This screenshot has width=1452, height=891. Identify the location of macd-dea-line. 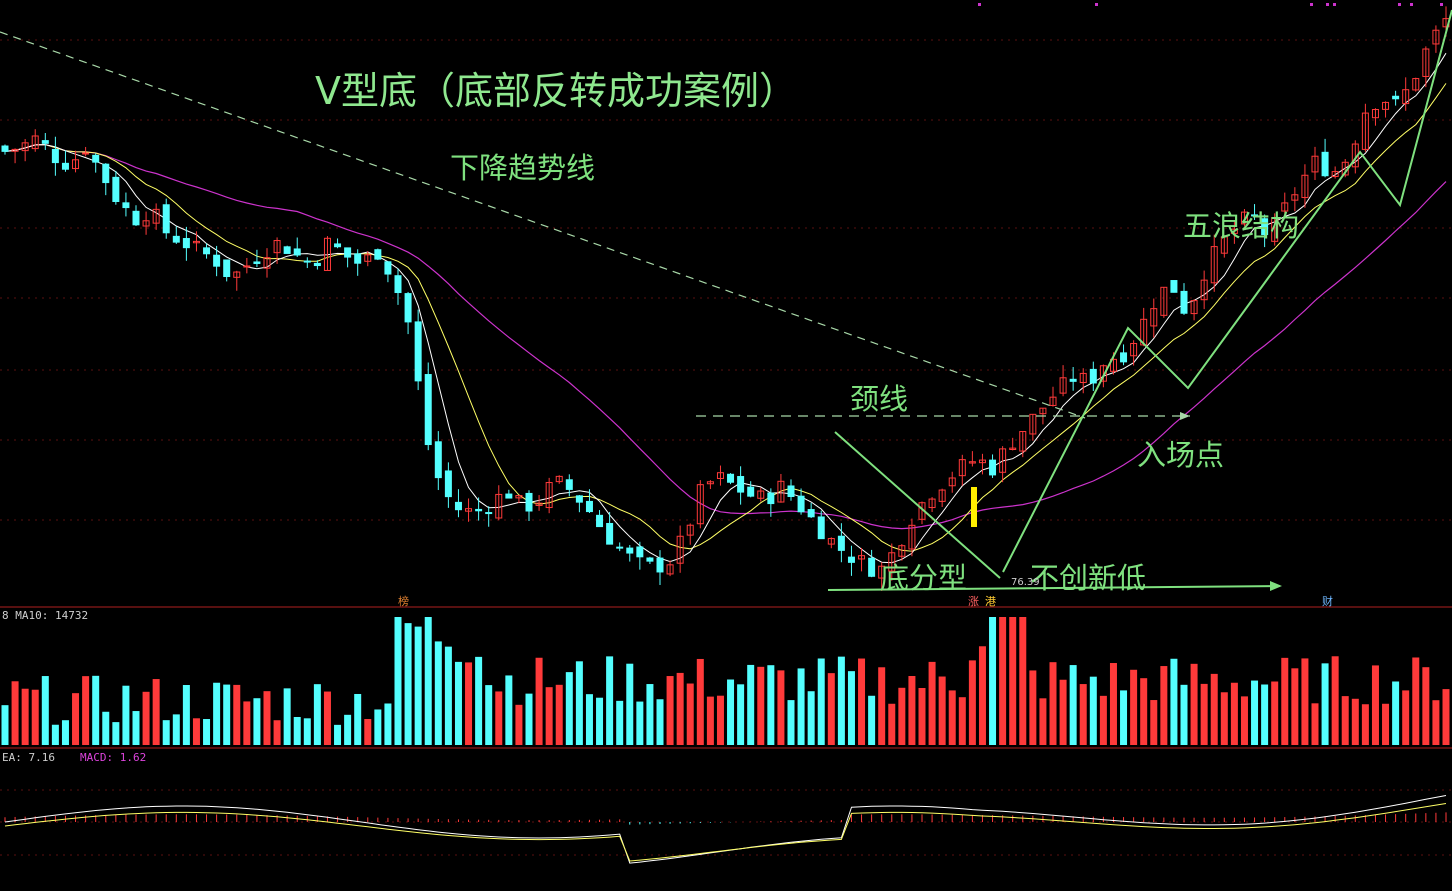
(725, 832).